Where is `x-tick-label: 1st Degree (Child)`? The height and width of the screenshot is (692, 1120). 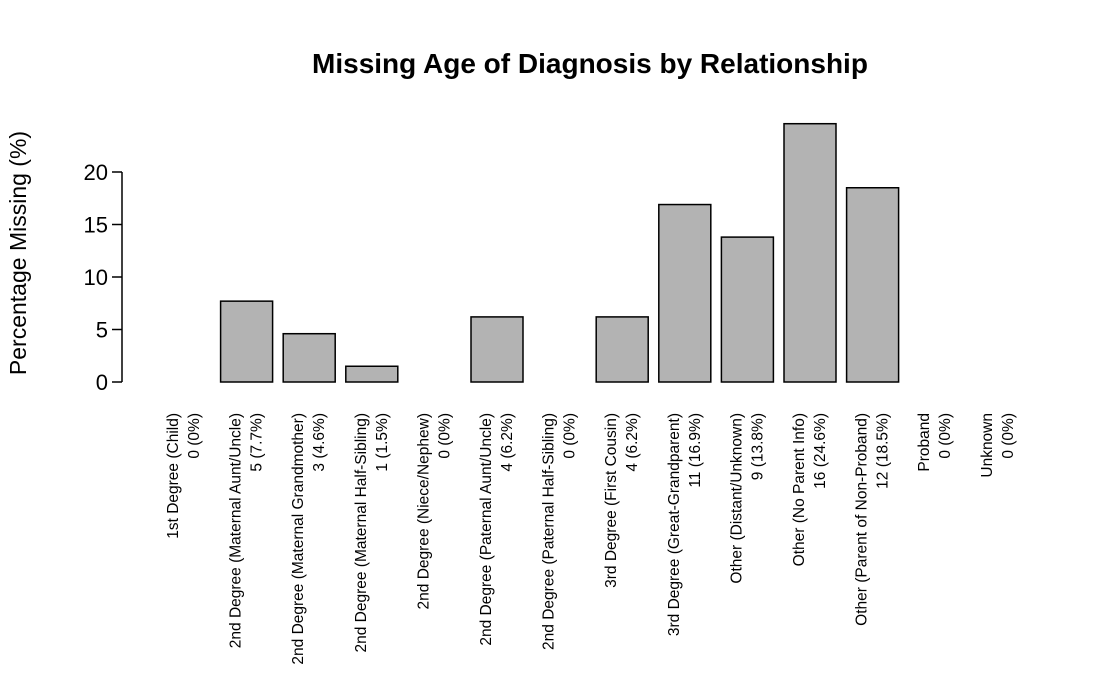 x-tick-label: 1st Degree (Child) is located at coordinates (173, 476).